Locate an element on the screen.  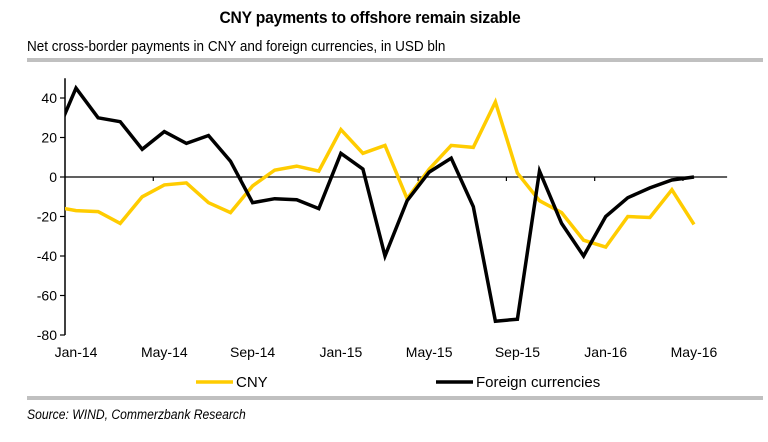
x-tick-label: Sep-15 is located at coordinates (517, 352).